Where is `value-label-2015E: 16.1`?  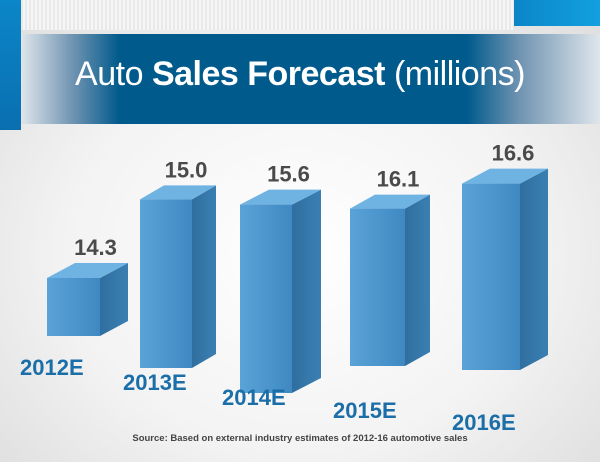
value-label-2015E: 16.1 is located at coordinates (398, 179).